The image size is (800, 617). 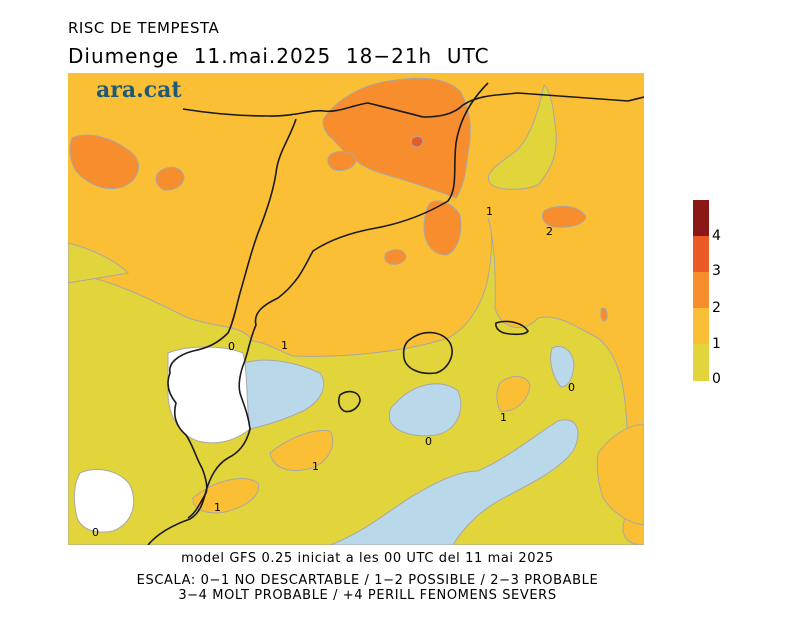 What do you see at coordinates (562, 367) in the screenshot?
I see `no-risk-zone-east` at bounding box center [562, 367].